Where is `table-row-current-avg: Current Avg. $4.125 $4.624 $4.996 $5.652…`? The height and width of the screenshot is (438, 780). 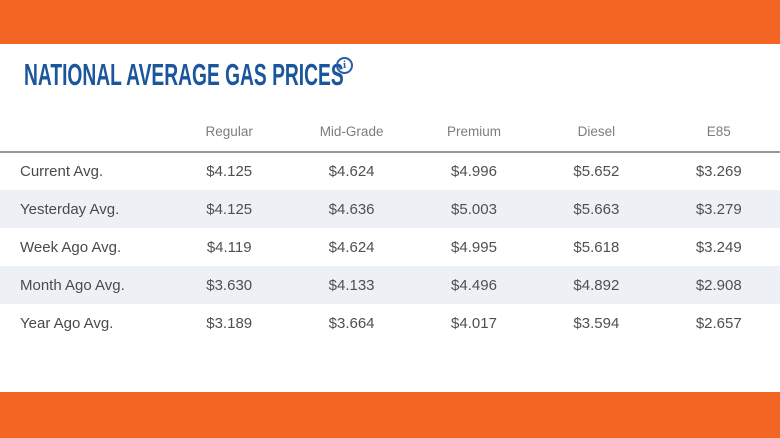
table-row-current-avg: Current Avg. $4.125 $4.624 $4.996 $5.652… is located at coordinates (390, 171).